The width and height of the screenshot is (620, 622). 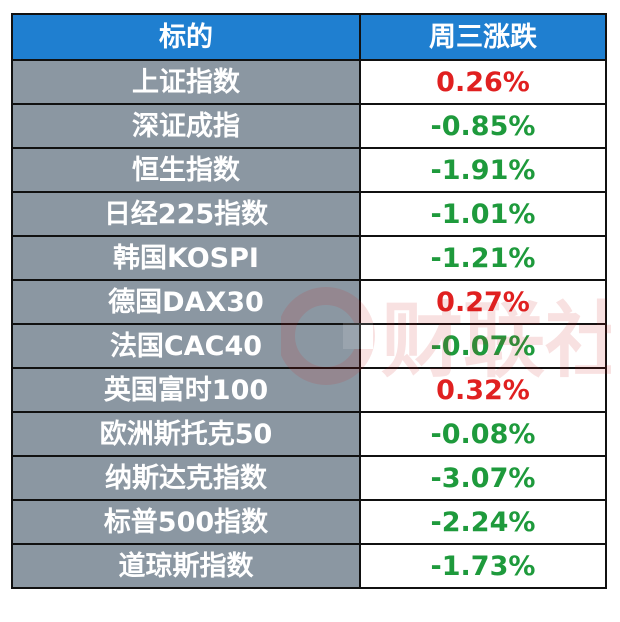 I want to click on index-change: -1.73%, so click(x=483, y=566).